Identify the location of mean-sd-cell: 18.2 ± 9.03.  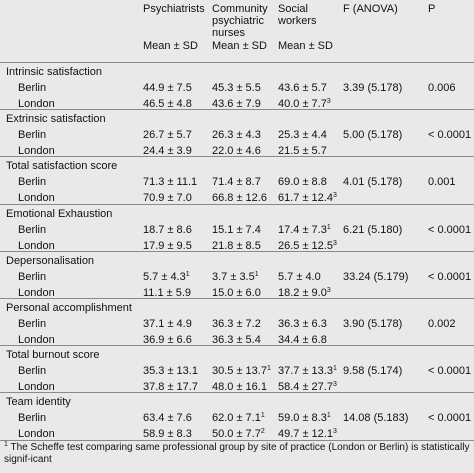
(304, 293).